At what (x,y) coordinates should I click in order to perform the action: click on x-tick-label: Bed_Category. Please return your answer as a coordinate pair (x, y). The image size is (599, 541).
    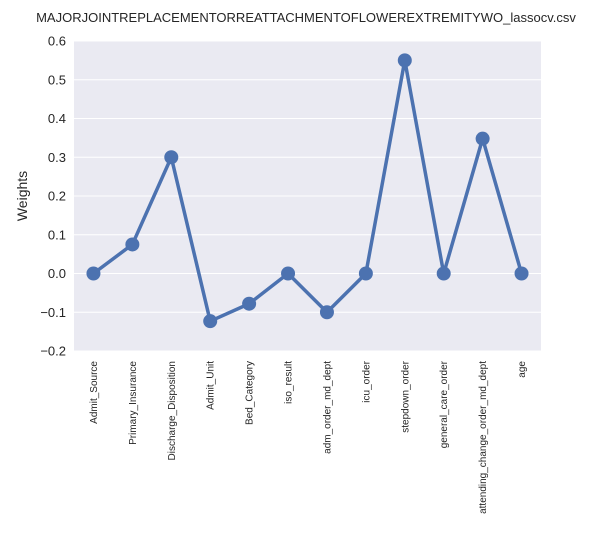
    Looking at the image, I should click on (250, 393).